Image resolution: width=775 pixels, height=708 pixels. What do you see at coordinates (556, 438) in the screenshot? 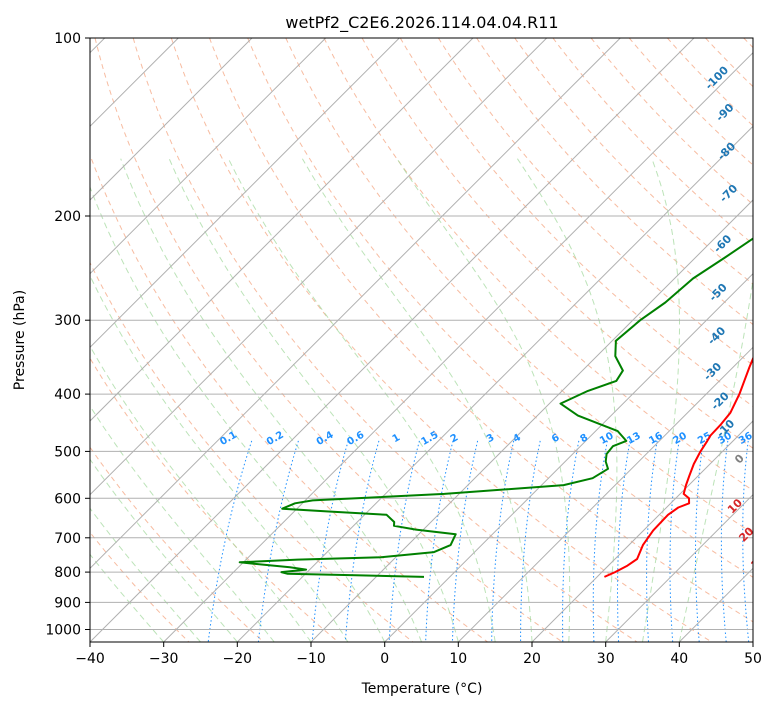
I see `mixing-ratio-label: 6` at bounding box center [556, 438].